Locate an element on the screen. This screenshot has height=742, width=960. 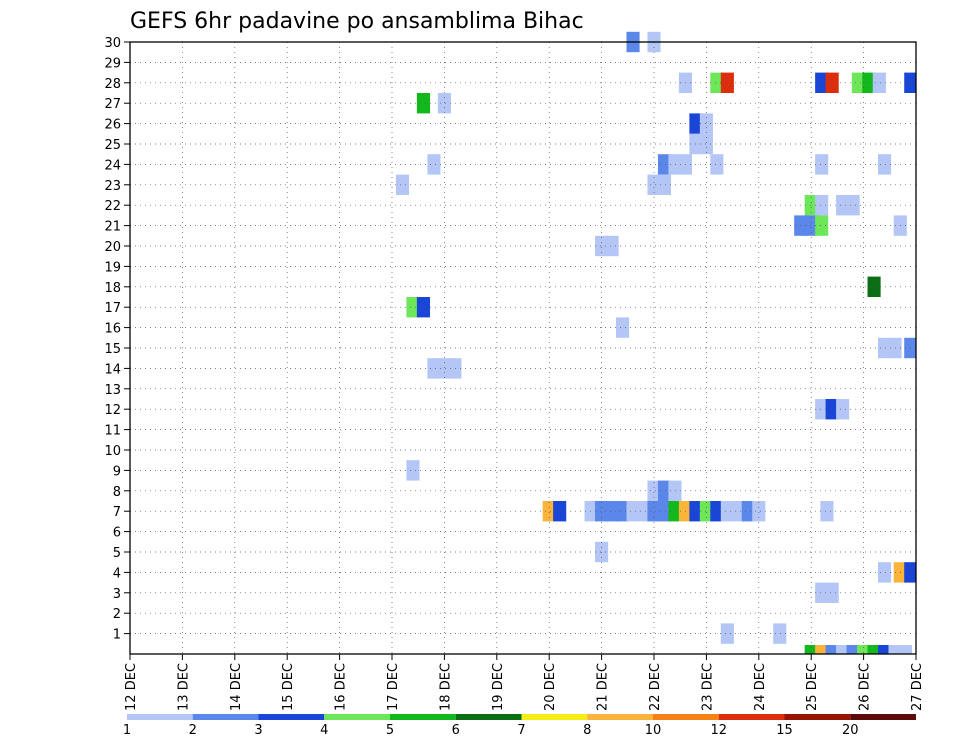
y-tick-label: 13 is located at coordinates (112, 390).